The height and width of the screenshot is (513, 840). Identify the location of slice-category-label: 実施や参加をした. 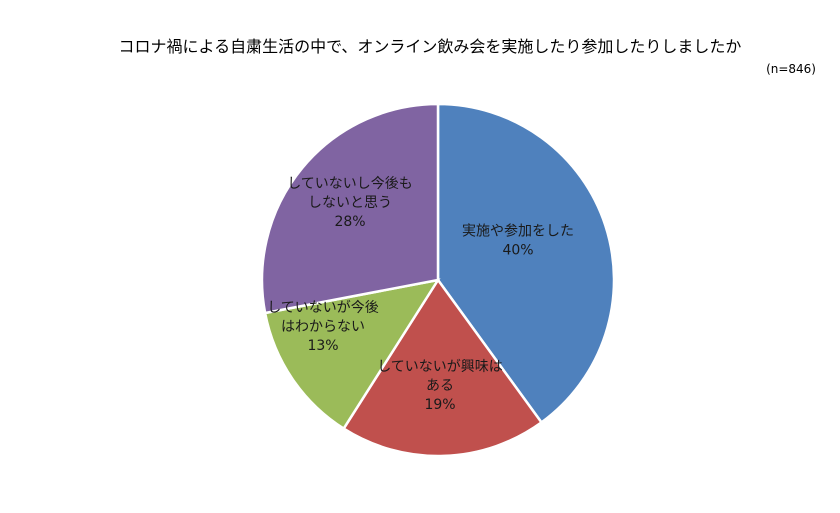
(518, 231).